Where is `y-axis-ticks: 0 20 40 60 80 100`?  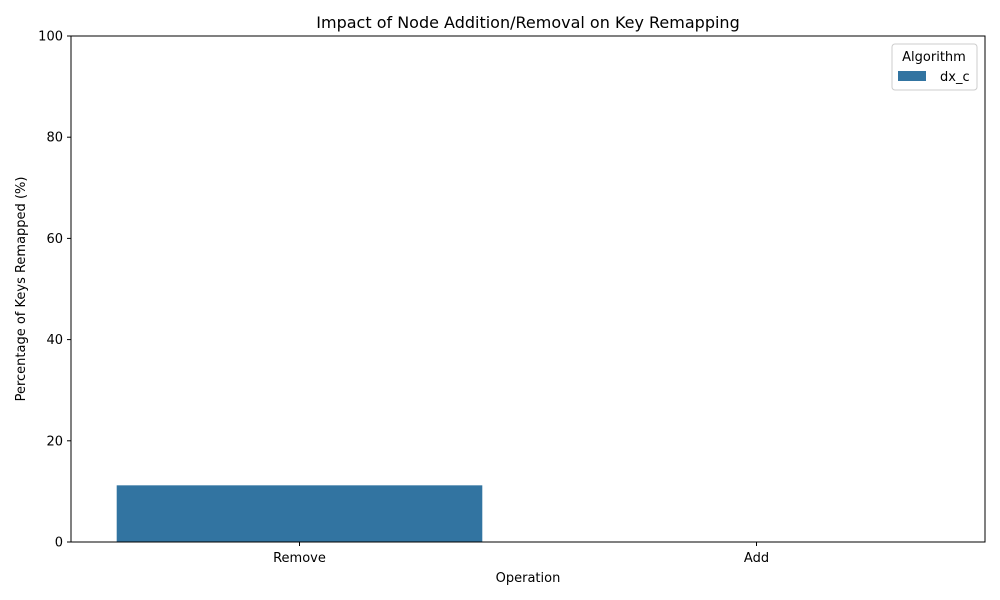
y-axis-ticks: 0 20 40 60 80 100 is located at coordinates (54, 290).